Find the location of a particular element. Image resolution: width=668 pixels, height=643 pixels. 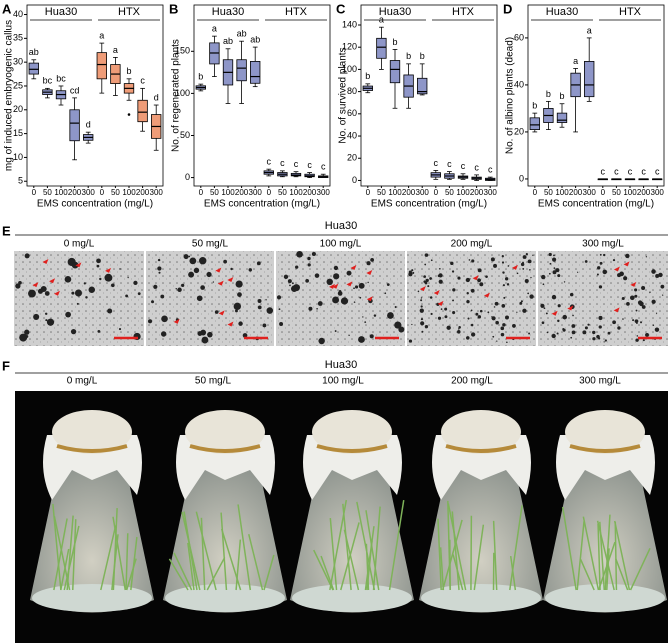

photo-label: 50 mg/L is located at coordinates (210, 244).